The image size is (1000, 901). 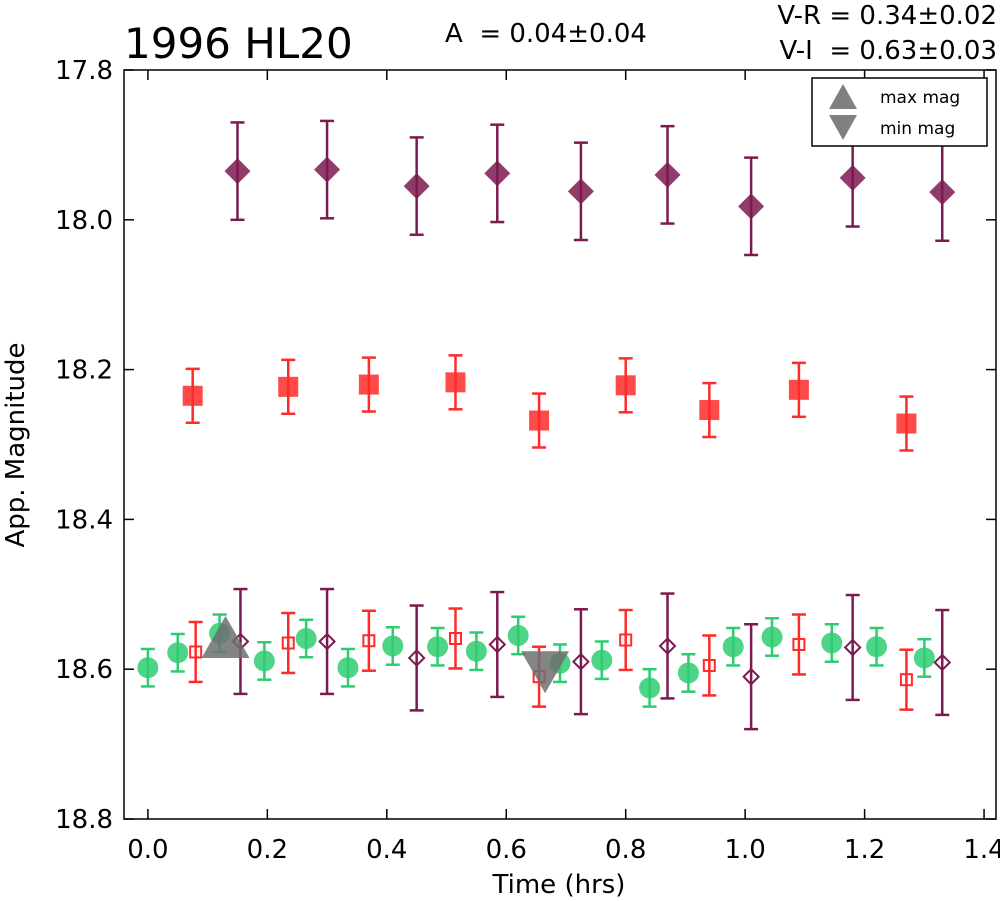 What do you see at coordinates (84, 371) in the screenshot?
I see `y-tick-label: 18.2` at bounding box center [84, 371].